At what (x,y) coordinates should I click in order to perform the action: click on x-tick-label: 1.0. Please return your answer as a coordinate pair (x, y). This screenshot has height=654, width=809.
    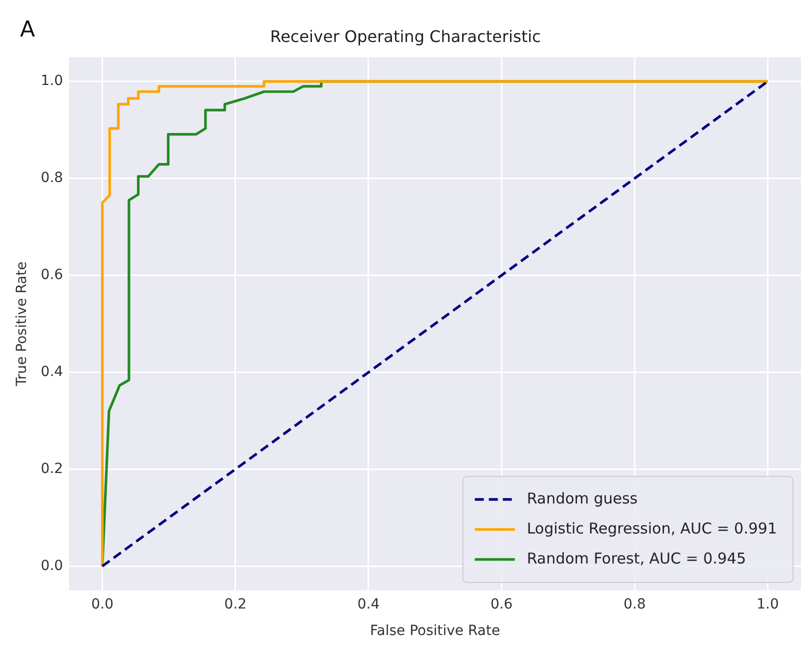
    Looking at the image, I should click on (767, 604).